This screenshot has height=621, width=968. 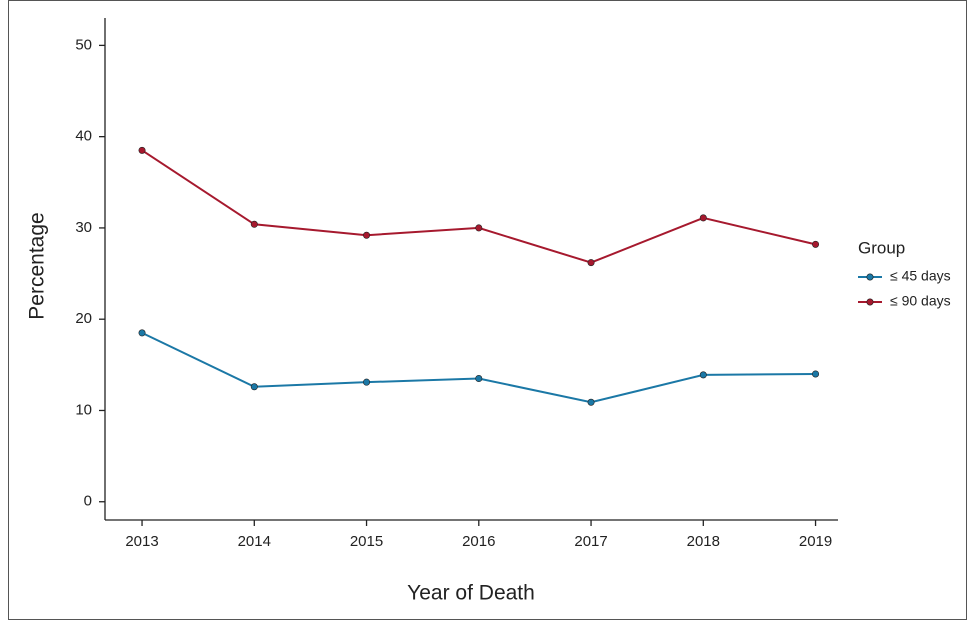 I want to click on x-tick-label: 2017, so click(x=590, y=541).